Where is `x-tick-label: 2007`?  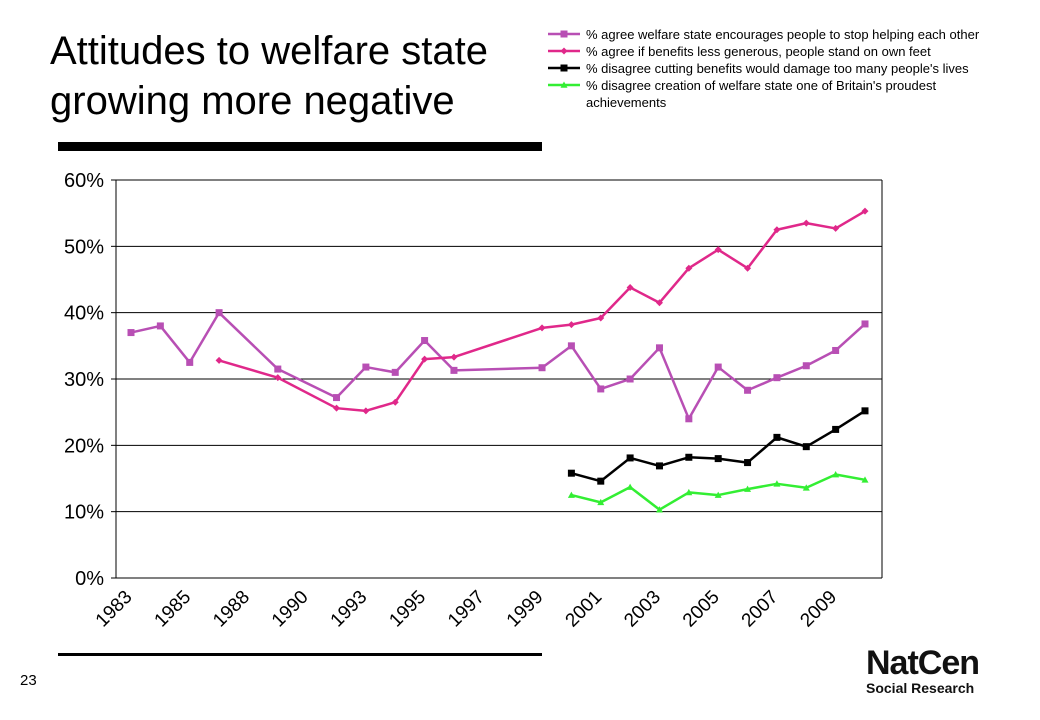
x-tick-label: 2007 is located at coordinates (760, 609).